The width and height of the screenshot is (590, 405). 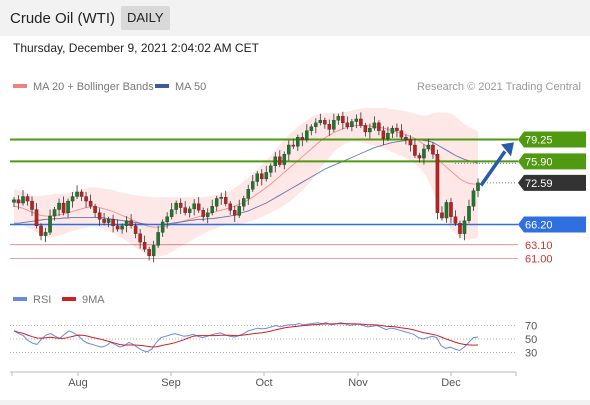 What do you see at coordinates (62, 18) in the screenshot?
I see `instrument-title: Crude Oil (WTI)` at bounding box center [62, 18].